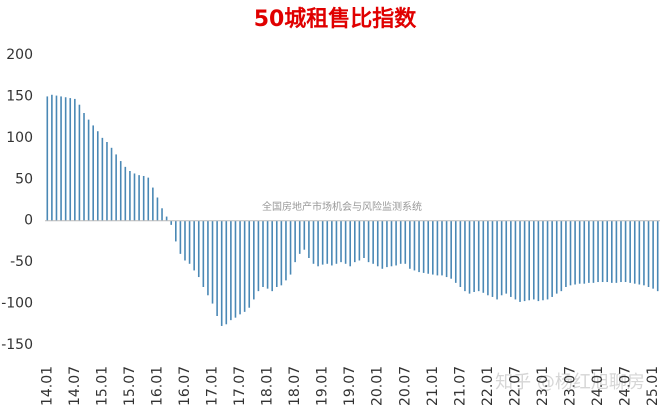 The height and width of the screenshot is (418, 670). I want to click on x-tick-label: 19.01, so click(323, 386).